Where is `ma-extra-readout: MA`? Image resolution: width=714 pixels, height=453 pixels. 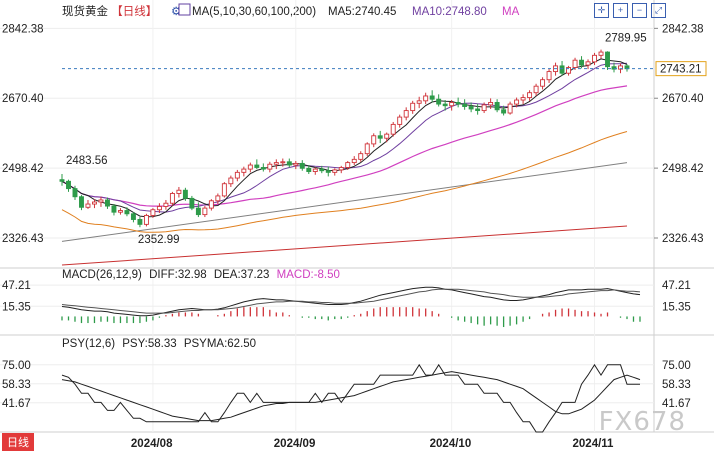
ma-extra-readout: MA is located at coordinates (511, 12).